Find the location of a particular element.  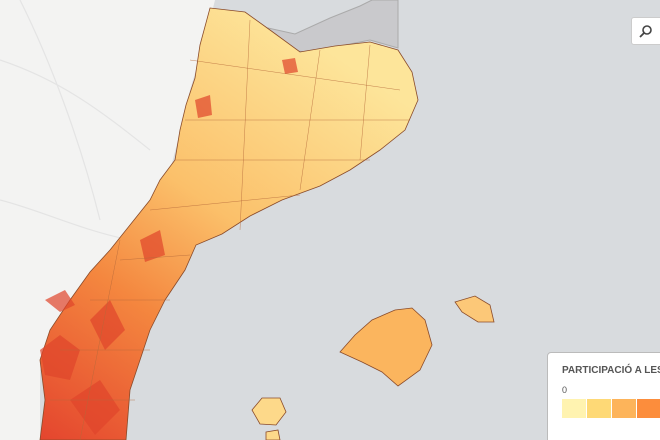

legend-swatches is located at coordinates (611, 408).